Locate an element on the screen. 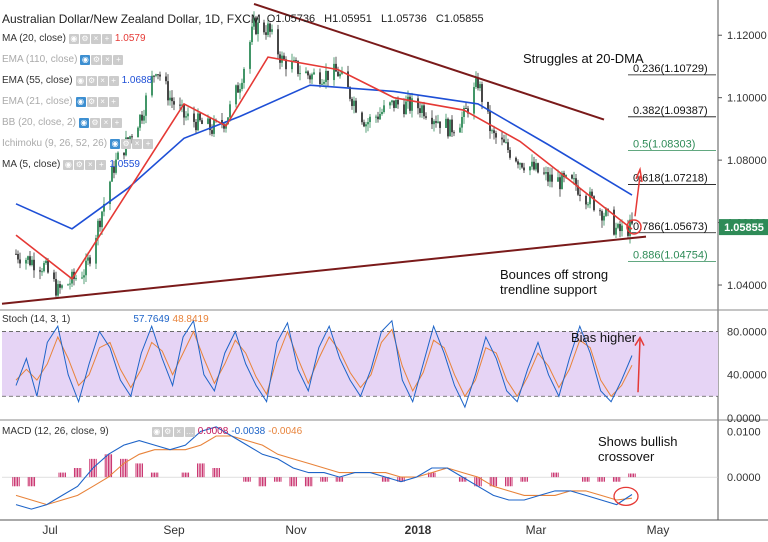 Image resolution: width=768 pixels, height=542 pixels. indicator-row: EMA (55, close) ◉ ⚙ × +1.0688 is located at coordinates (77, 80).